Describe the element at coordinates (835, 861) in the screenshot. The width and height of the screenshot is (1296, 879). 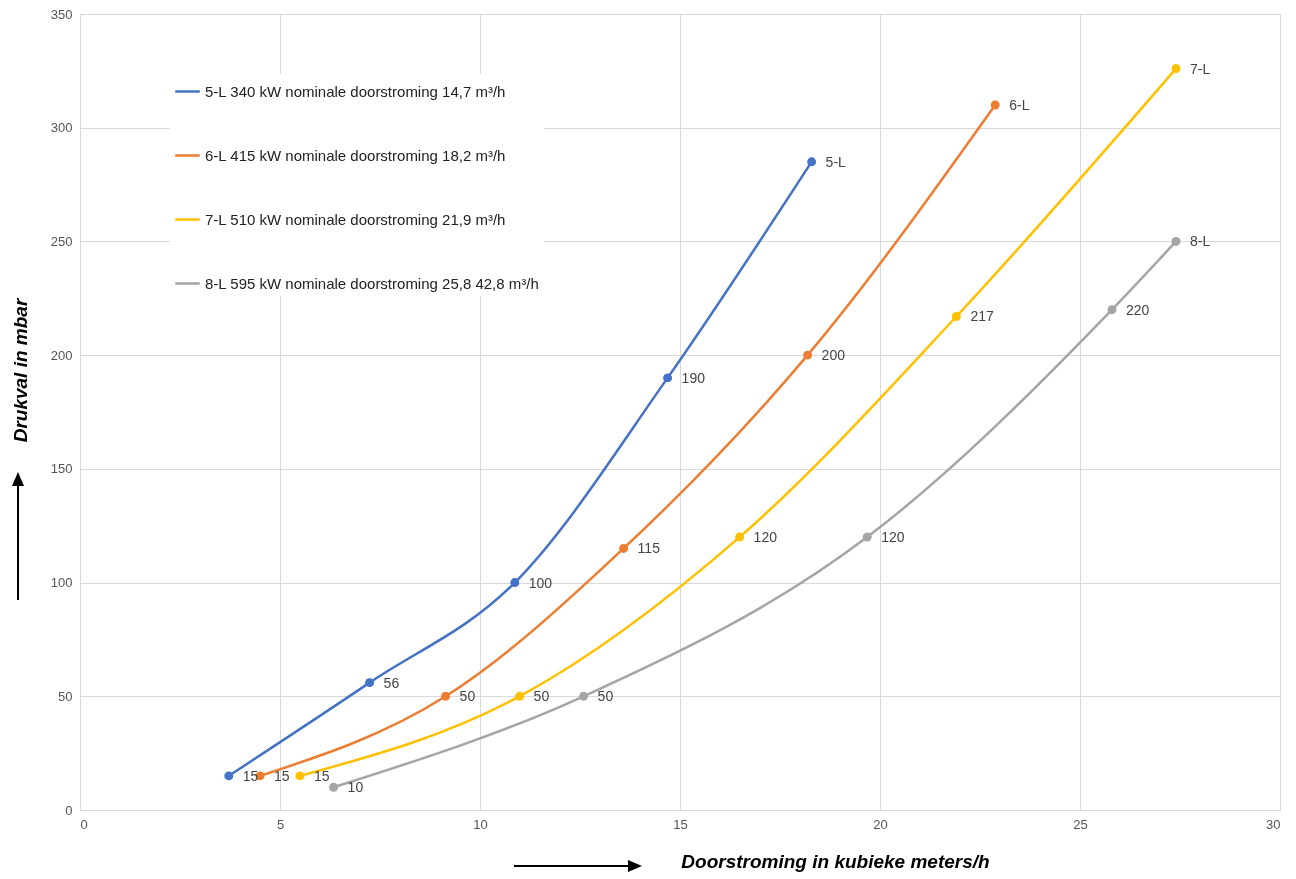
I see `x-axis-title: Doorstroming in kubieke meters/h` at that location.